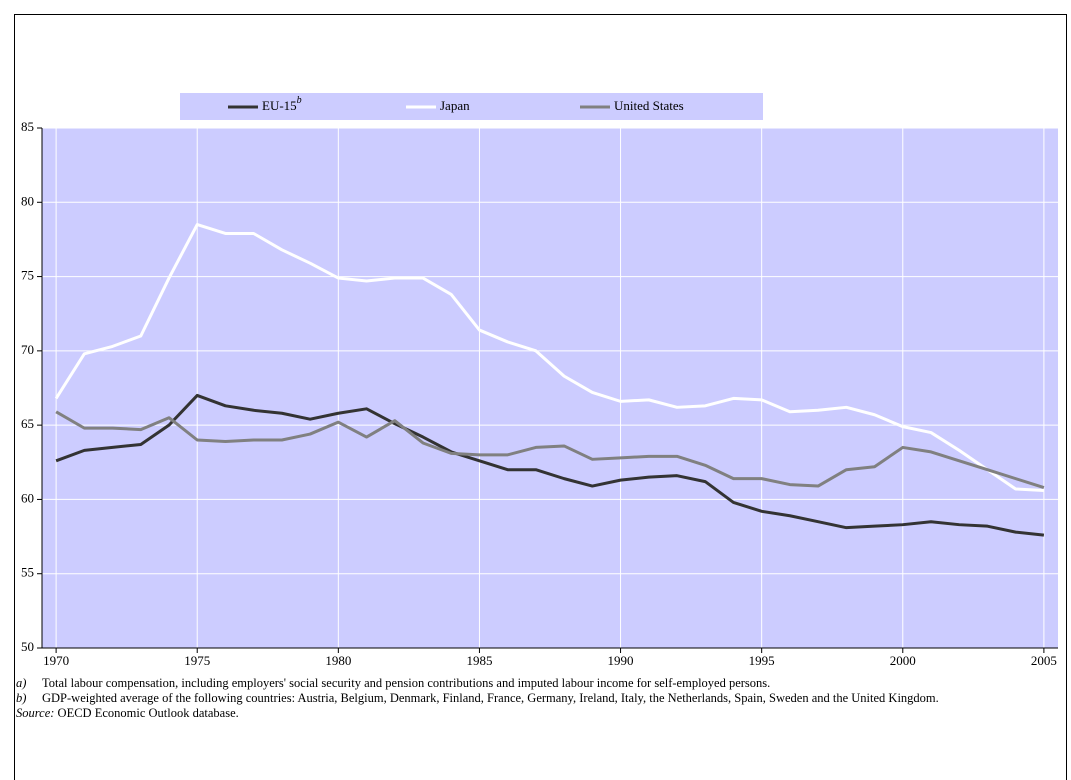 This screenshot has height=780, width=1071. What do you see at coordinates (550, 449) in the screenshot?
I see `line-series` at bounding box center [550, 449].